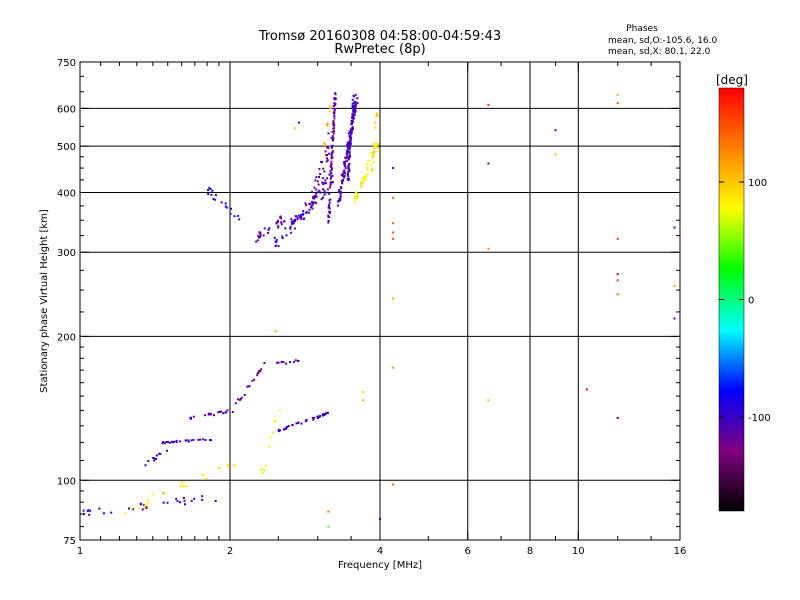 The image size is (800, 600). What do you see at coordinates (380, 551) in the screenshot?
I see `x-tick-label: 4` at bounding box center [380, 551].